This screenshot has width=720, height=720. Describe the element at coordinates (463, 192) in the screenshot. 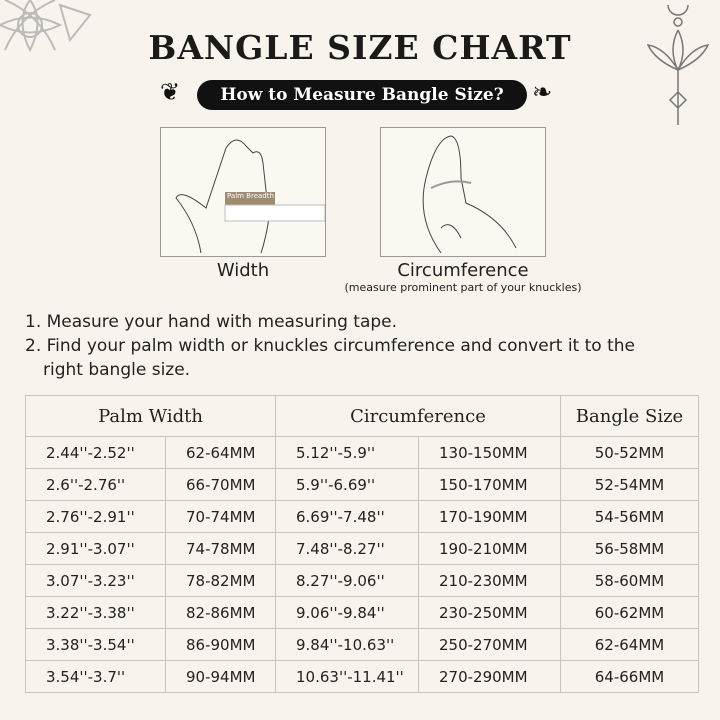

I see `knuckle-circumference-illustration` at that location.